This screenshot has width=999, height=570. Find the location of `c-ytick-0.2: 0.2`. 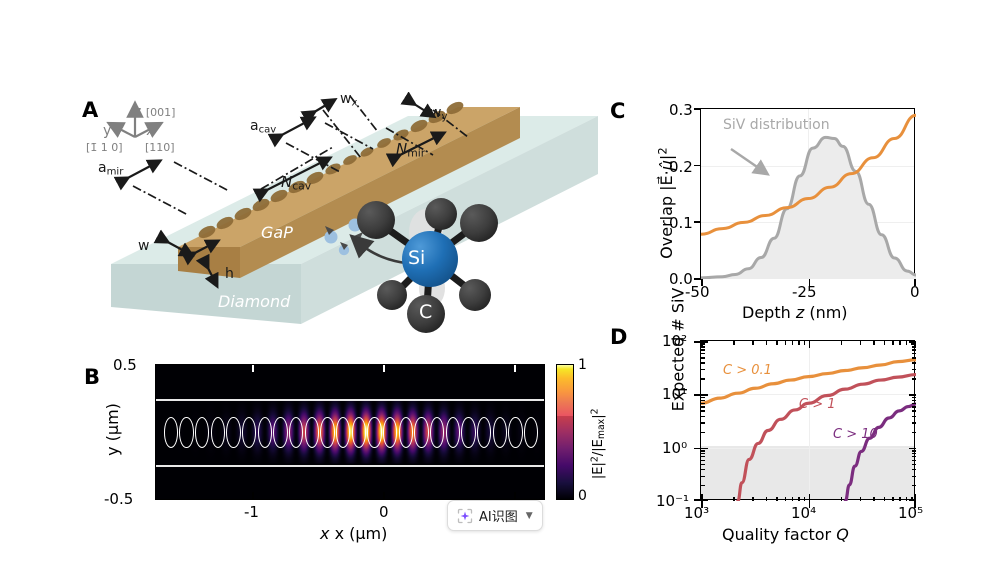

c-ytick-0.2: 0.2 is located at coordinates (681, 167).